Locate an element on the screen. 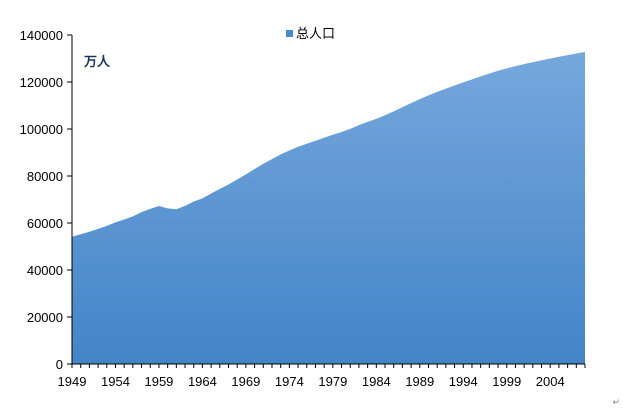  x-tick-label: 1954 is located at coordinates (115, 381).